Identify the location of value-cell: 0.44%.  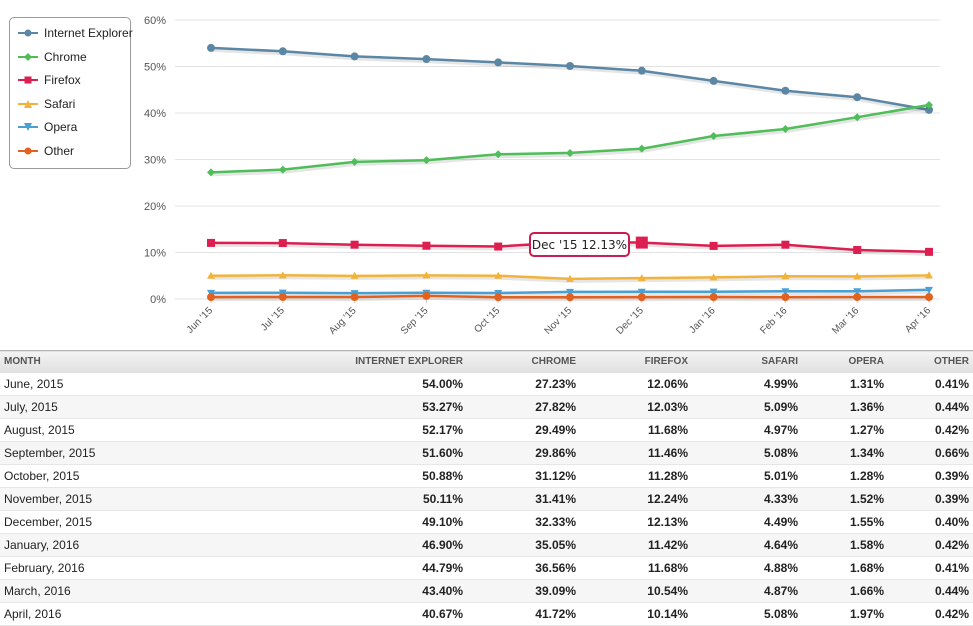
(930, 407).